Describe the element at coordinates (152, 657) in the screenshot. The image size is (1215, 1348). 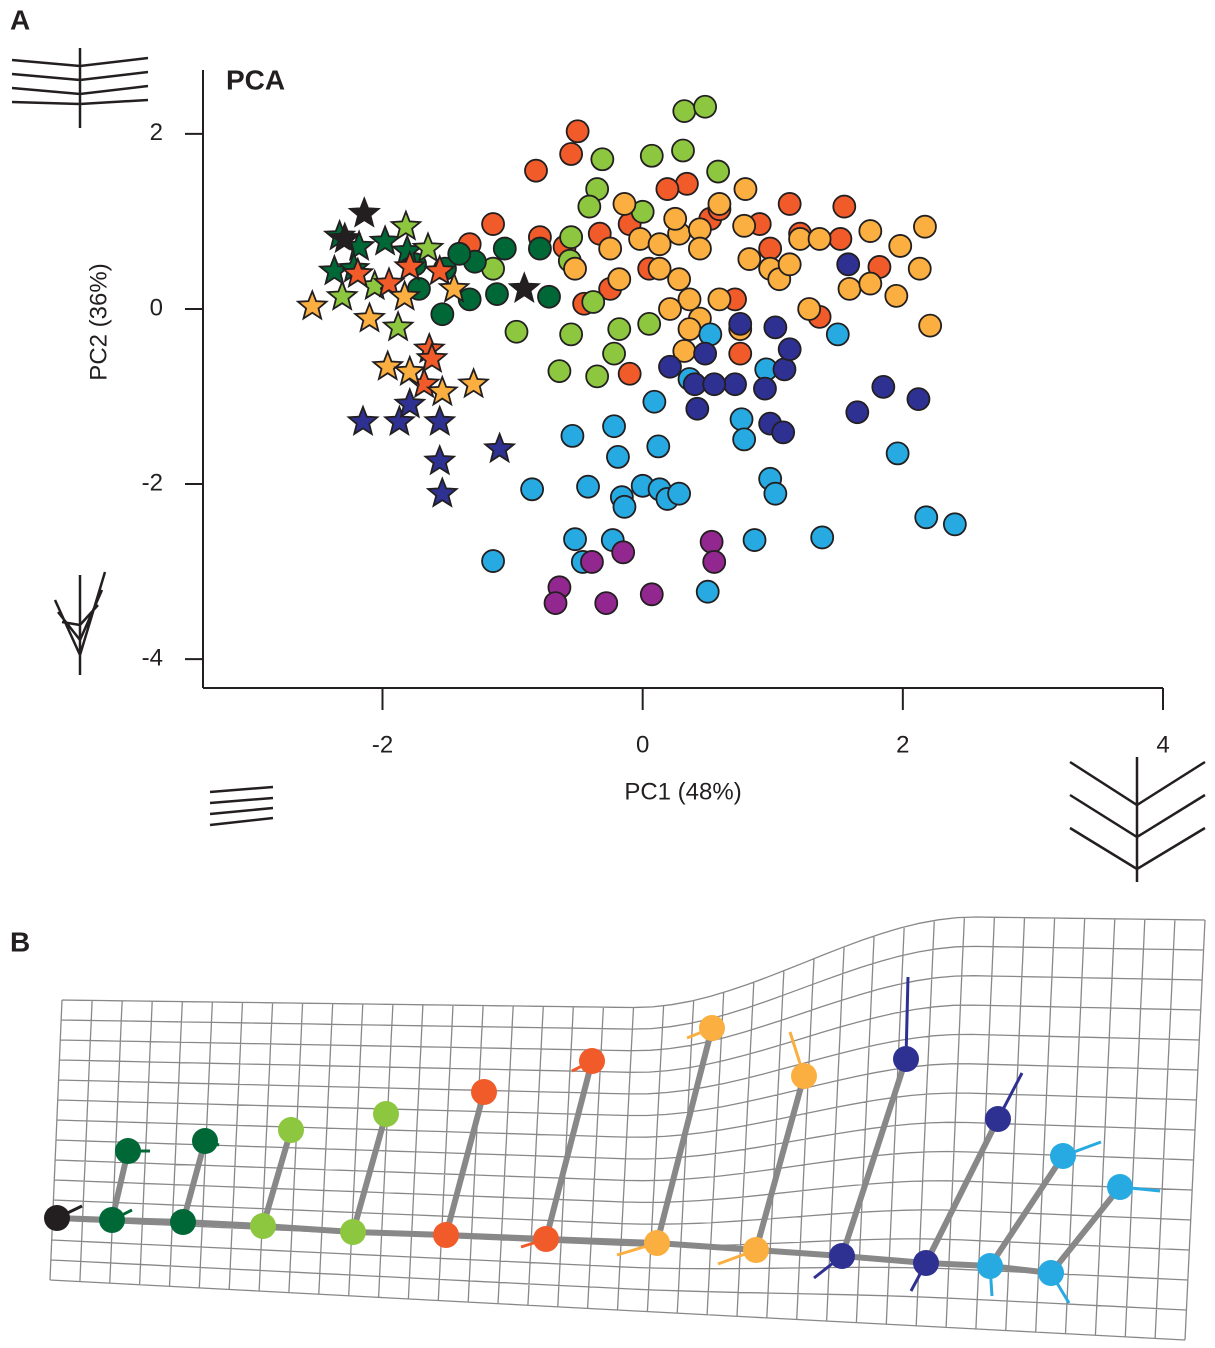
I see `y-tick-label: -4` at that location.